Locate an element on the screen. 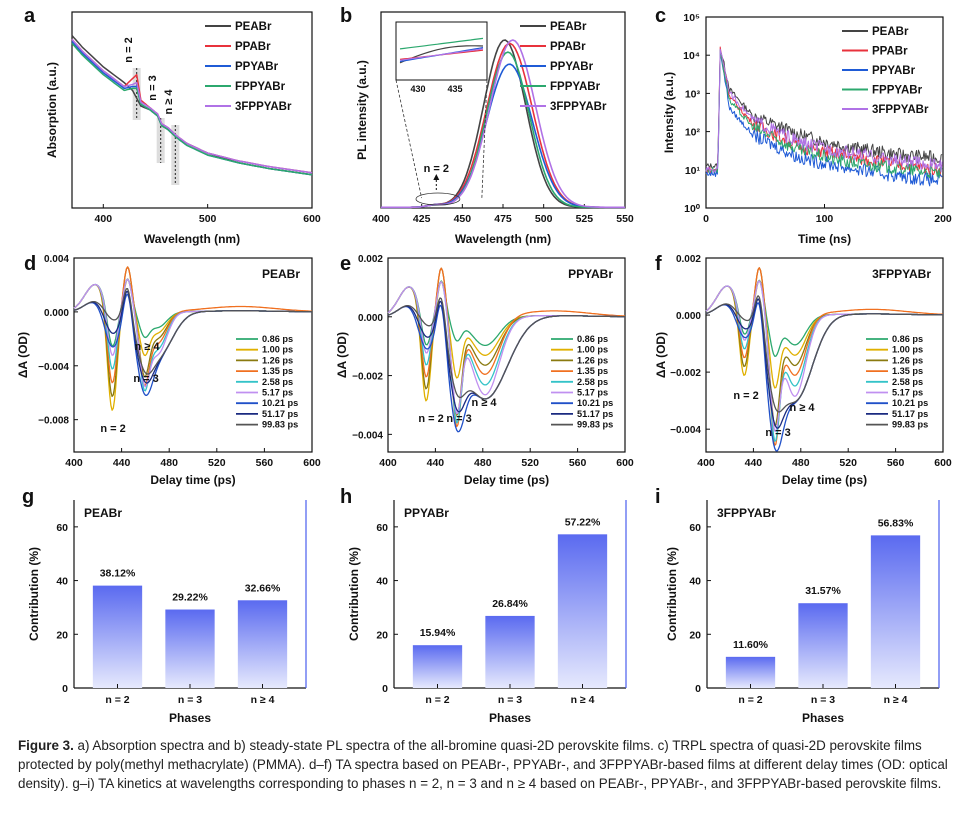 Image resolution: width=973 pixels, height=817 pixels. x-axis-title: Delay time (ps) is located at coordinates (192, 480).